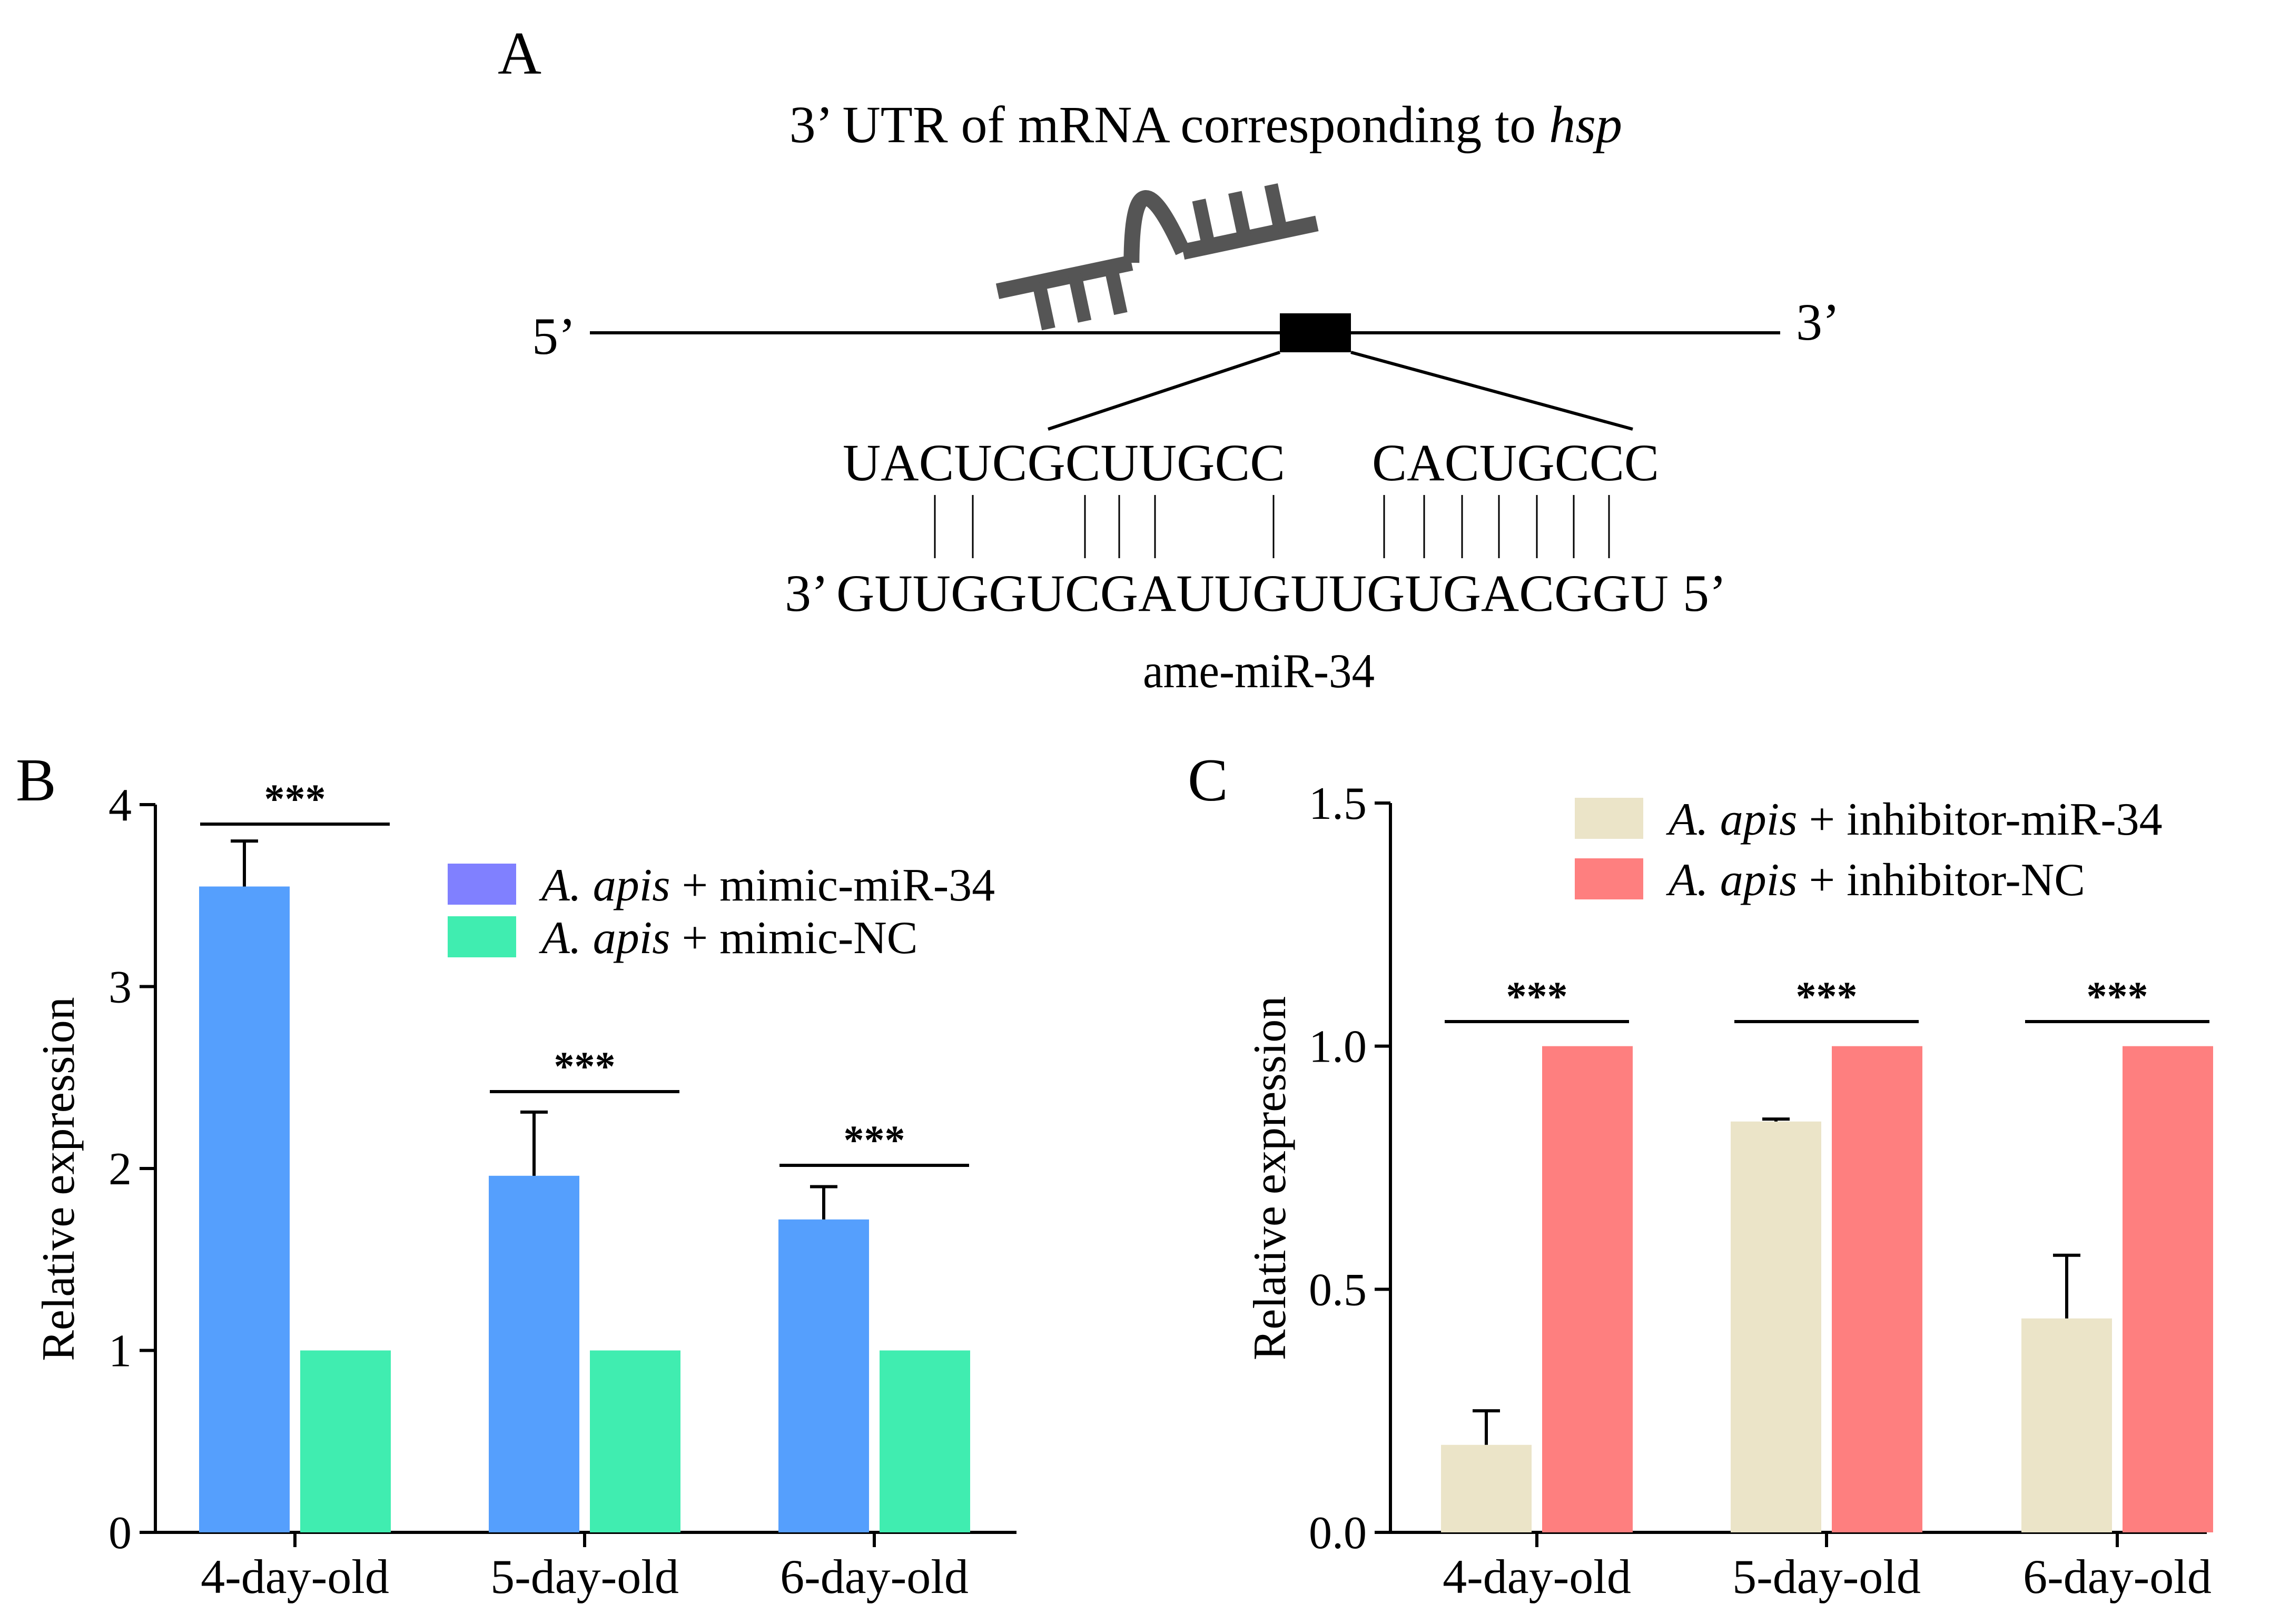  Describe the element at coordinates (1338, 1289) in the screenshot. I see `y-tick-label: 0.5` at that location.